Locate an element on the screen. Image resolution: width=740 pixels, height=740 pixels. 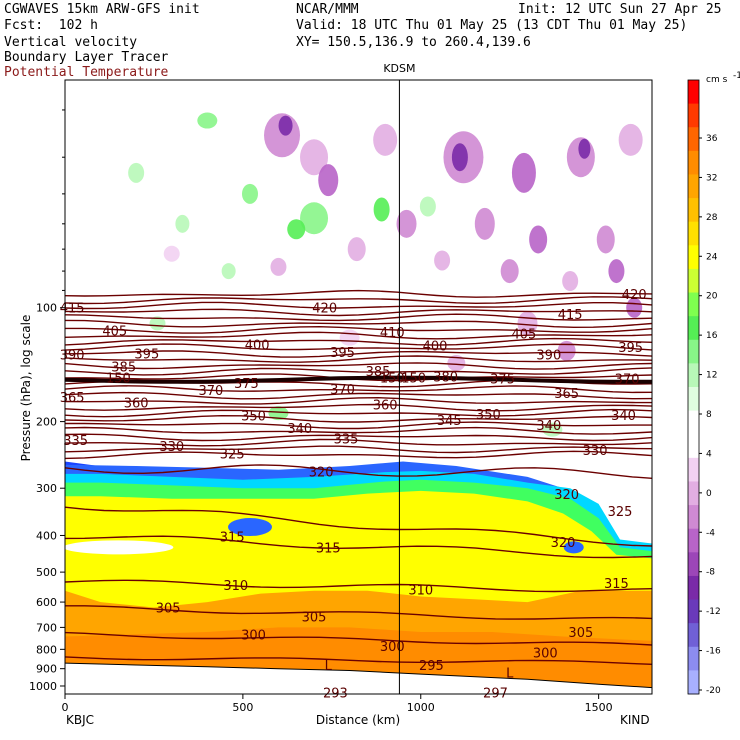
tracer-gap is located at coordinates (119, 547).